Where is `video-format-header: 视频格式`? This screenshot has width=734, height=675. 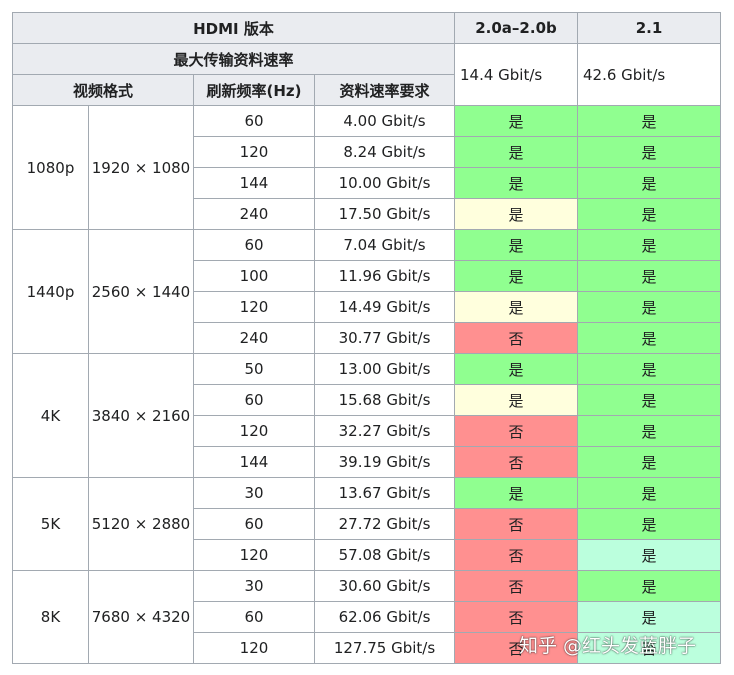
video-format-header: 视频格式 is located at coordinates (103, 90).